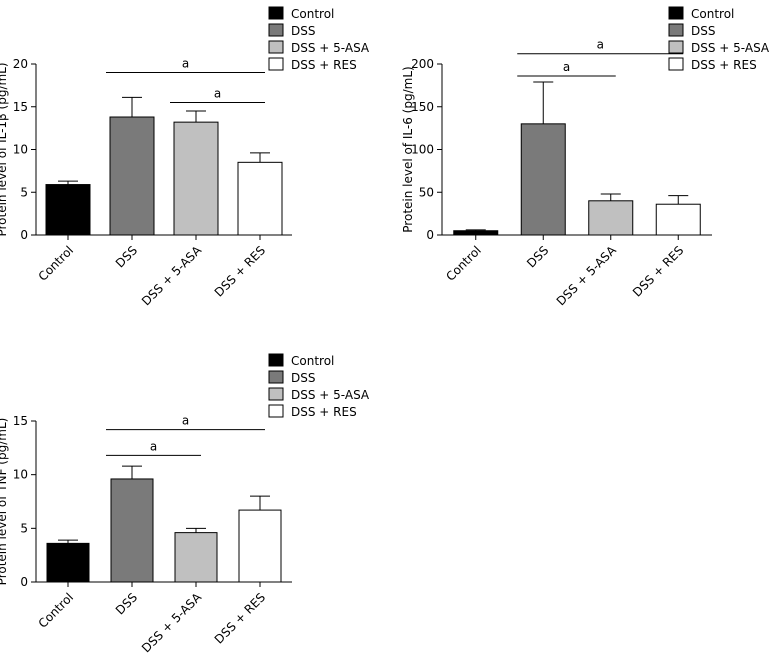 Image resolution: width=769 pixels, height=668 pixels. I want to click on y-axis-label: Protein level of TNF (pg/mL), so click(4, 502).